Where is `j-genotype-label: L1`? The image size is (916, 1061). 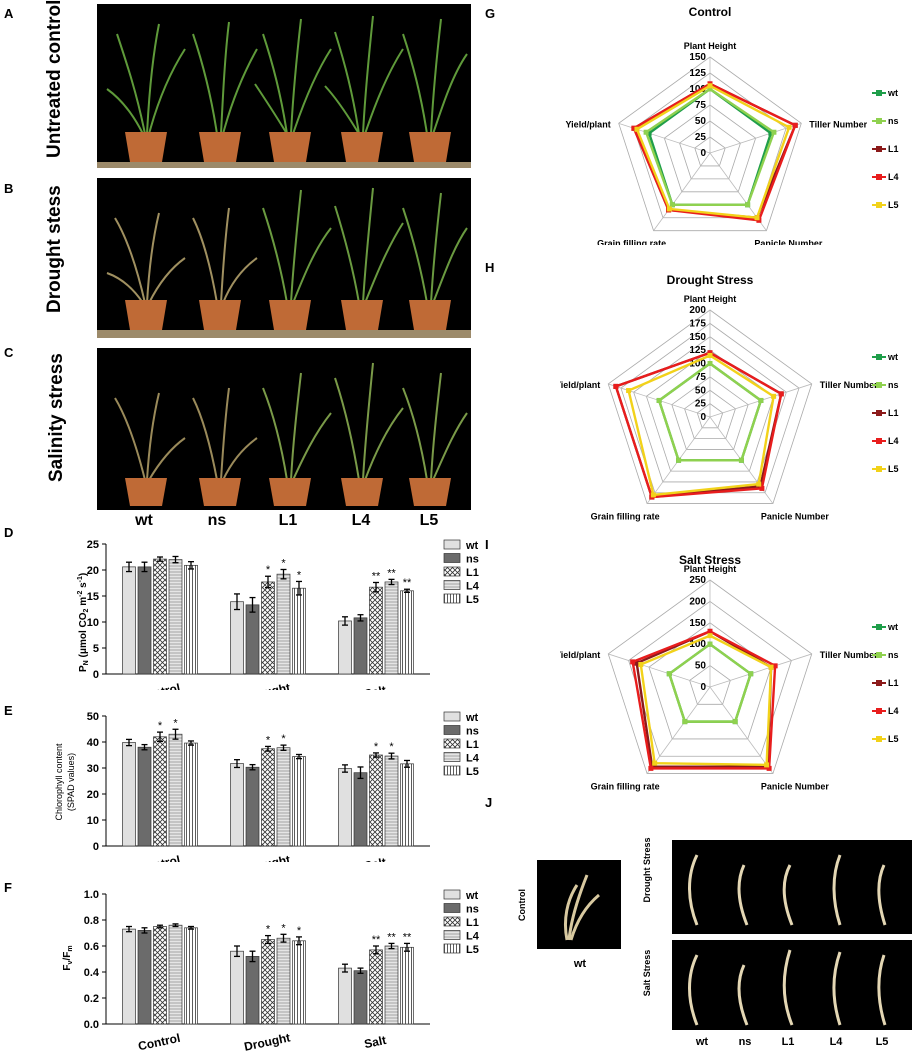
j-genotype-label: L1 is located at coordinates (788, 1042).